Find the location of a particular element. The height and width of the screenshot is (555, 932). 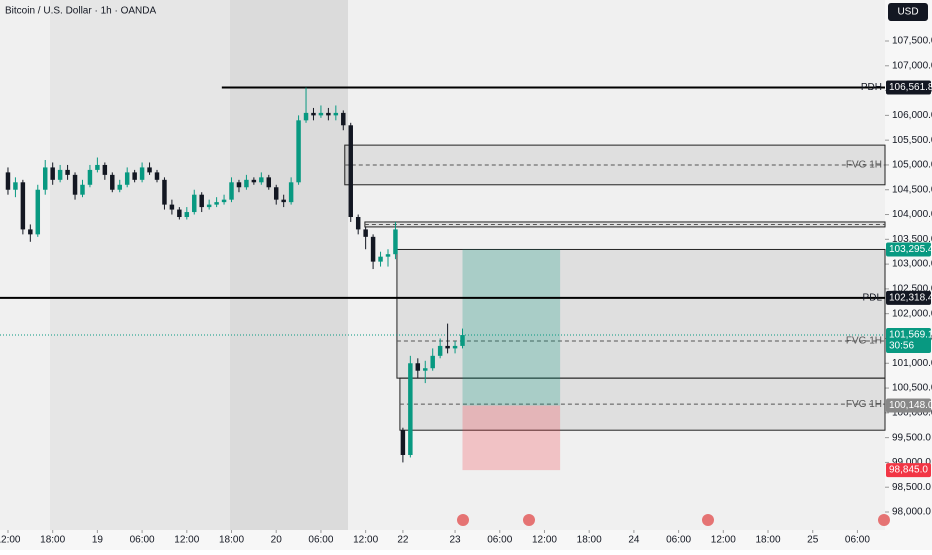

entry-tag-text: 100,148.0 is located at coordinates (910, 405).